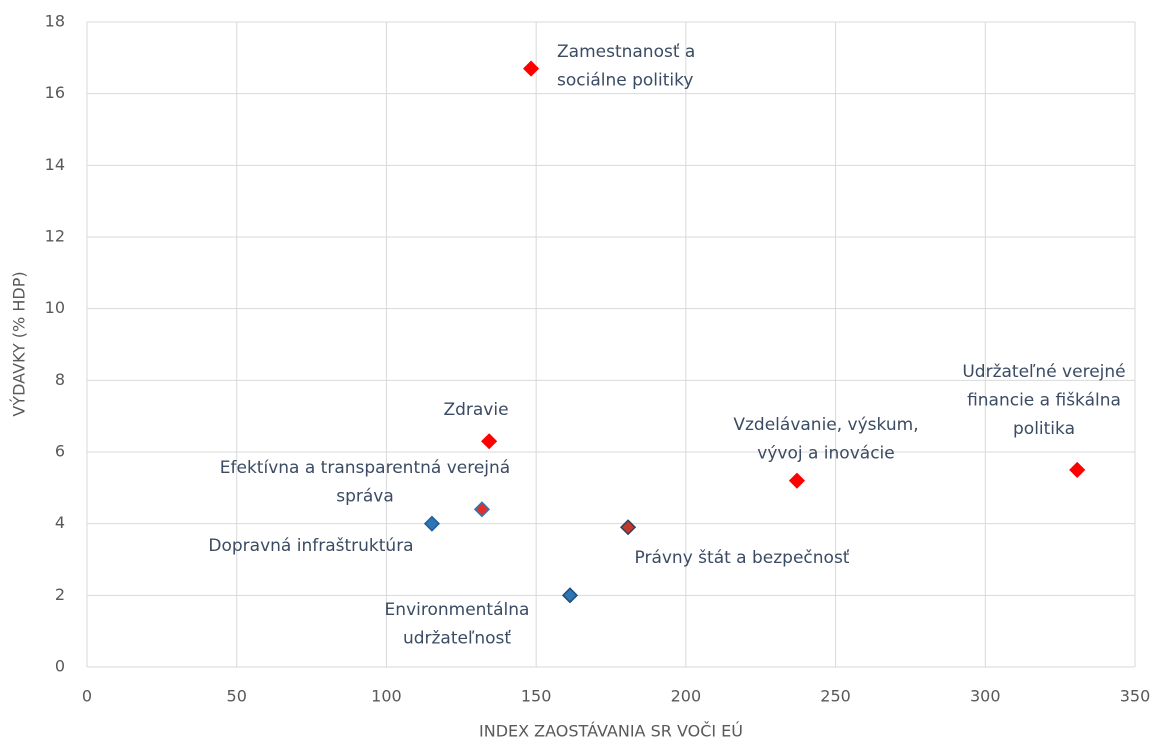 This screenshot has height=744, width=1156. What do you see at coordinates (1044, 401) in the screenshot?
I see `point-label: financie a fiškálna` at bounding box center [1044, 401].